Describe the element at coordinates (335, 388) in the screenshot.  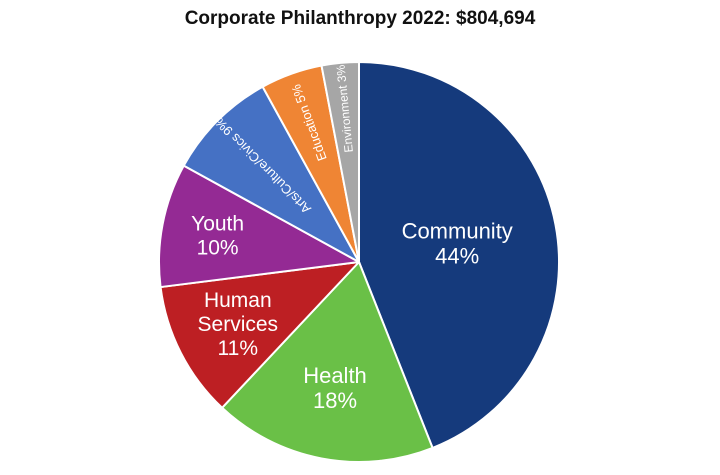
I see `slice-label-health: Health 18%` at that location.